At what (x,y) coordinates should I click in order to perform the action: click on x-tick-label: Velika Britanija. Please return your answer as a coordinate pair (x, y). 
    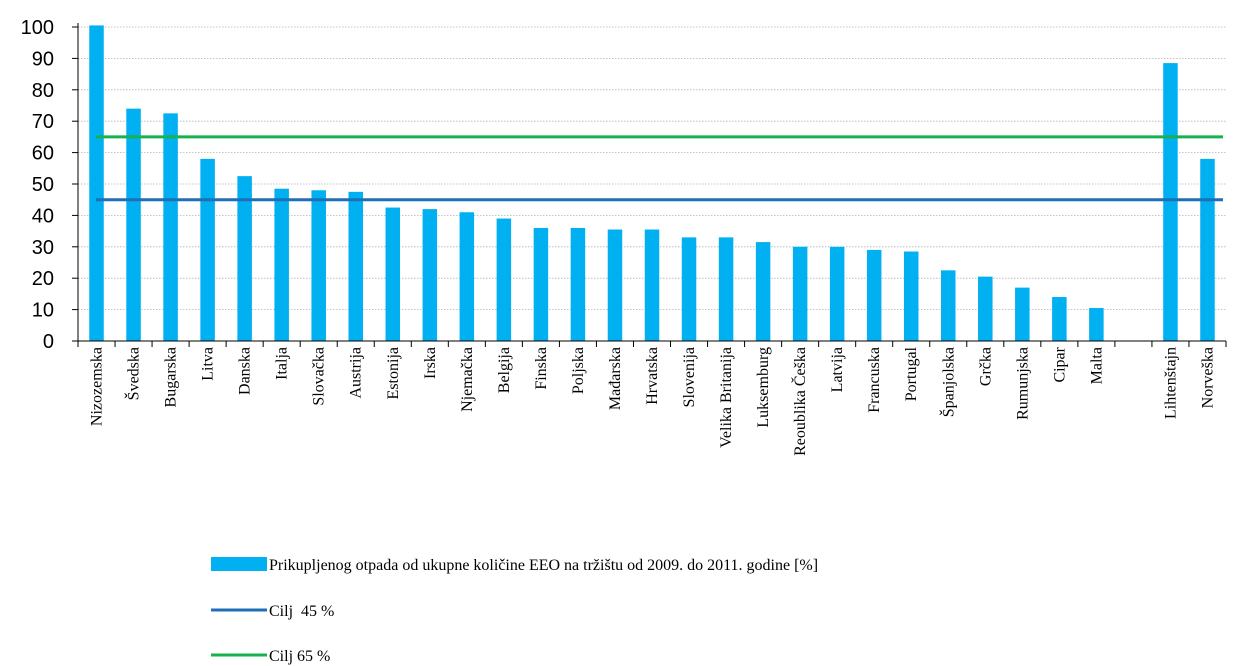
    Looking at the image, I should click on (726, 397).